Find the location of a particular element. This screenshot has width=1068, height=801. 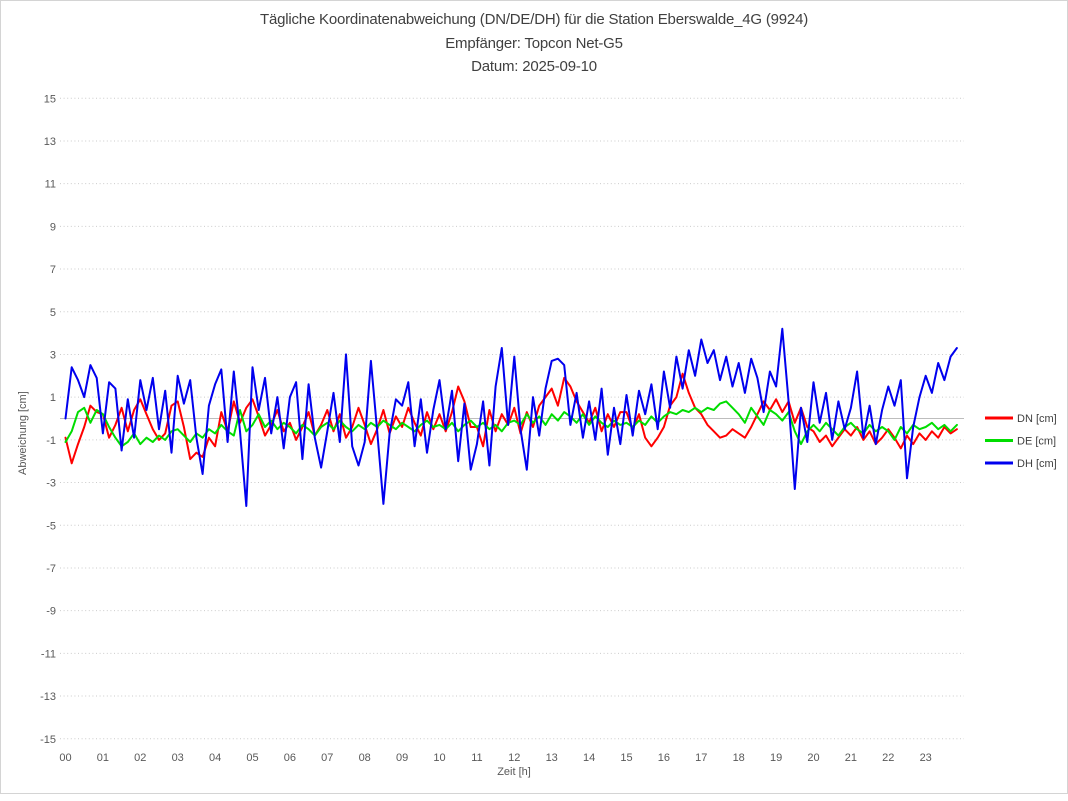

x-tick-label: 14 is located at coordinates (589, 758).